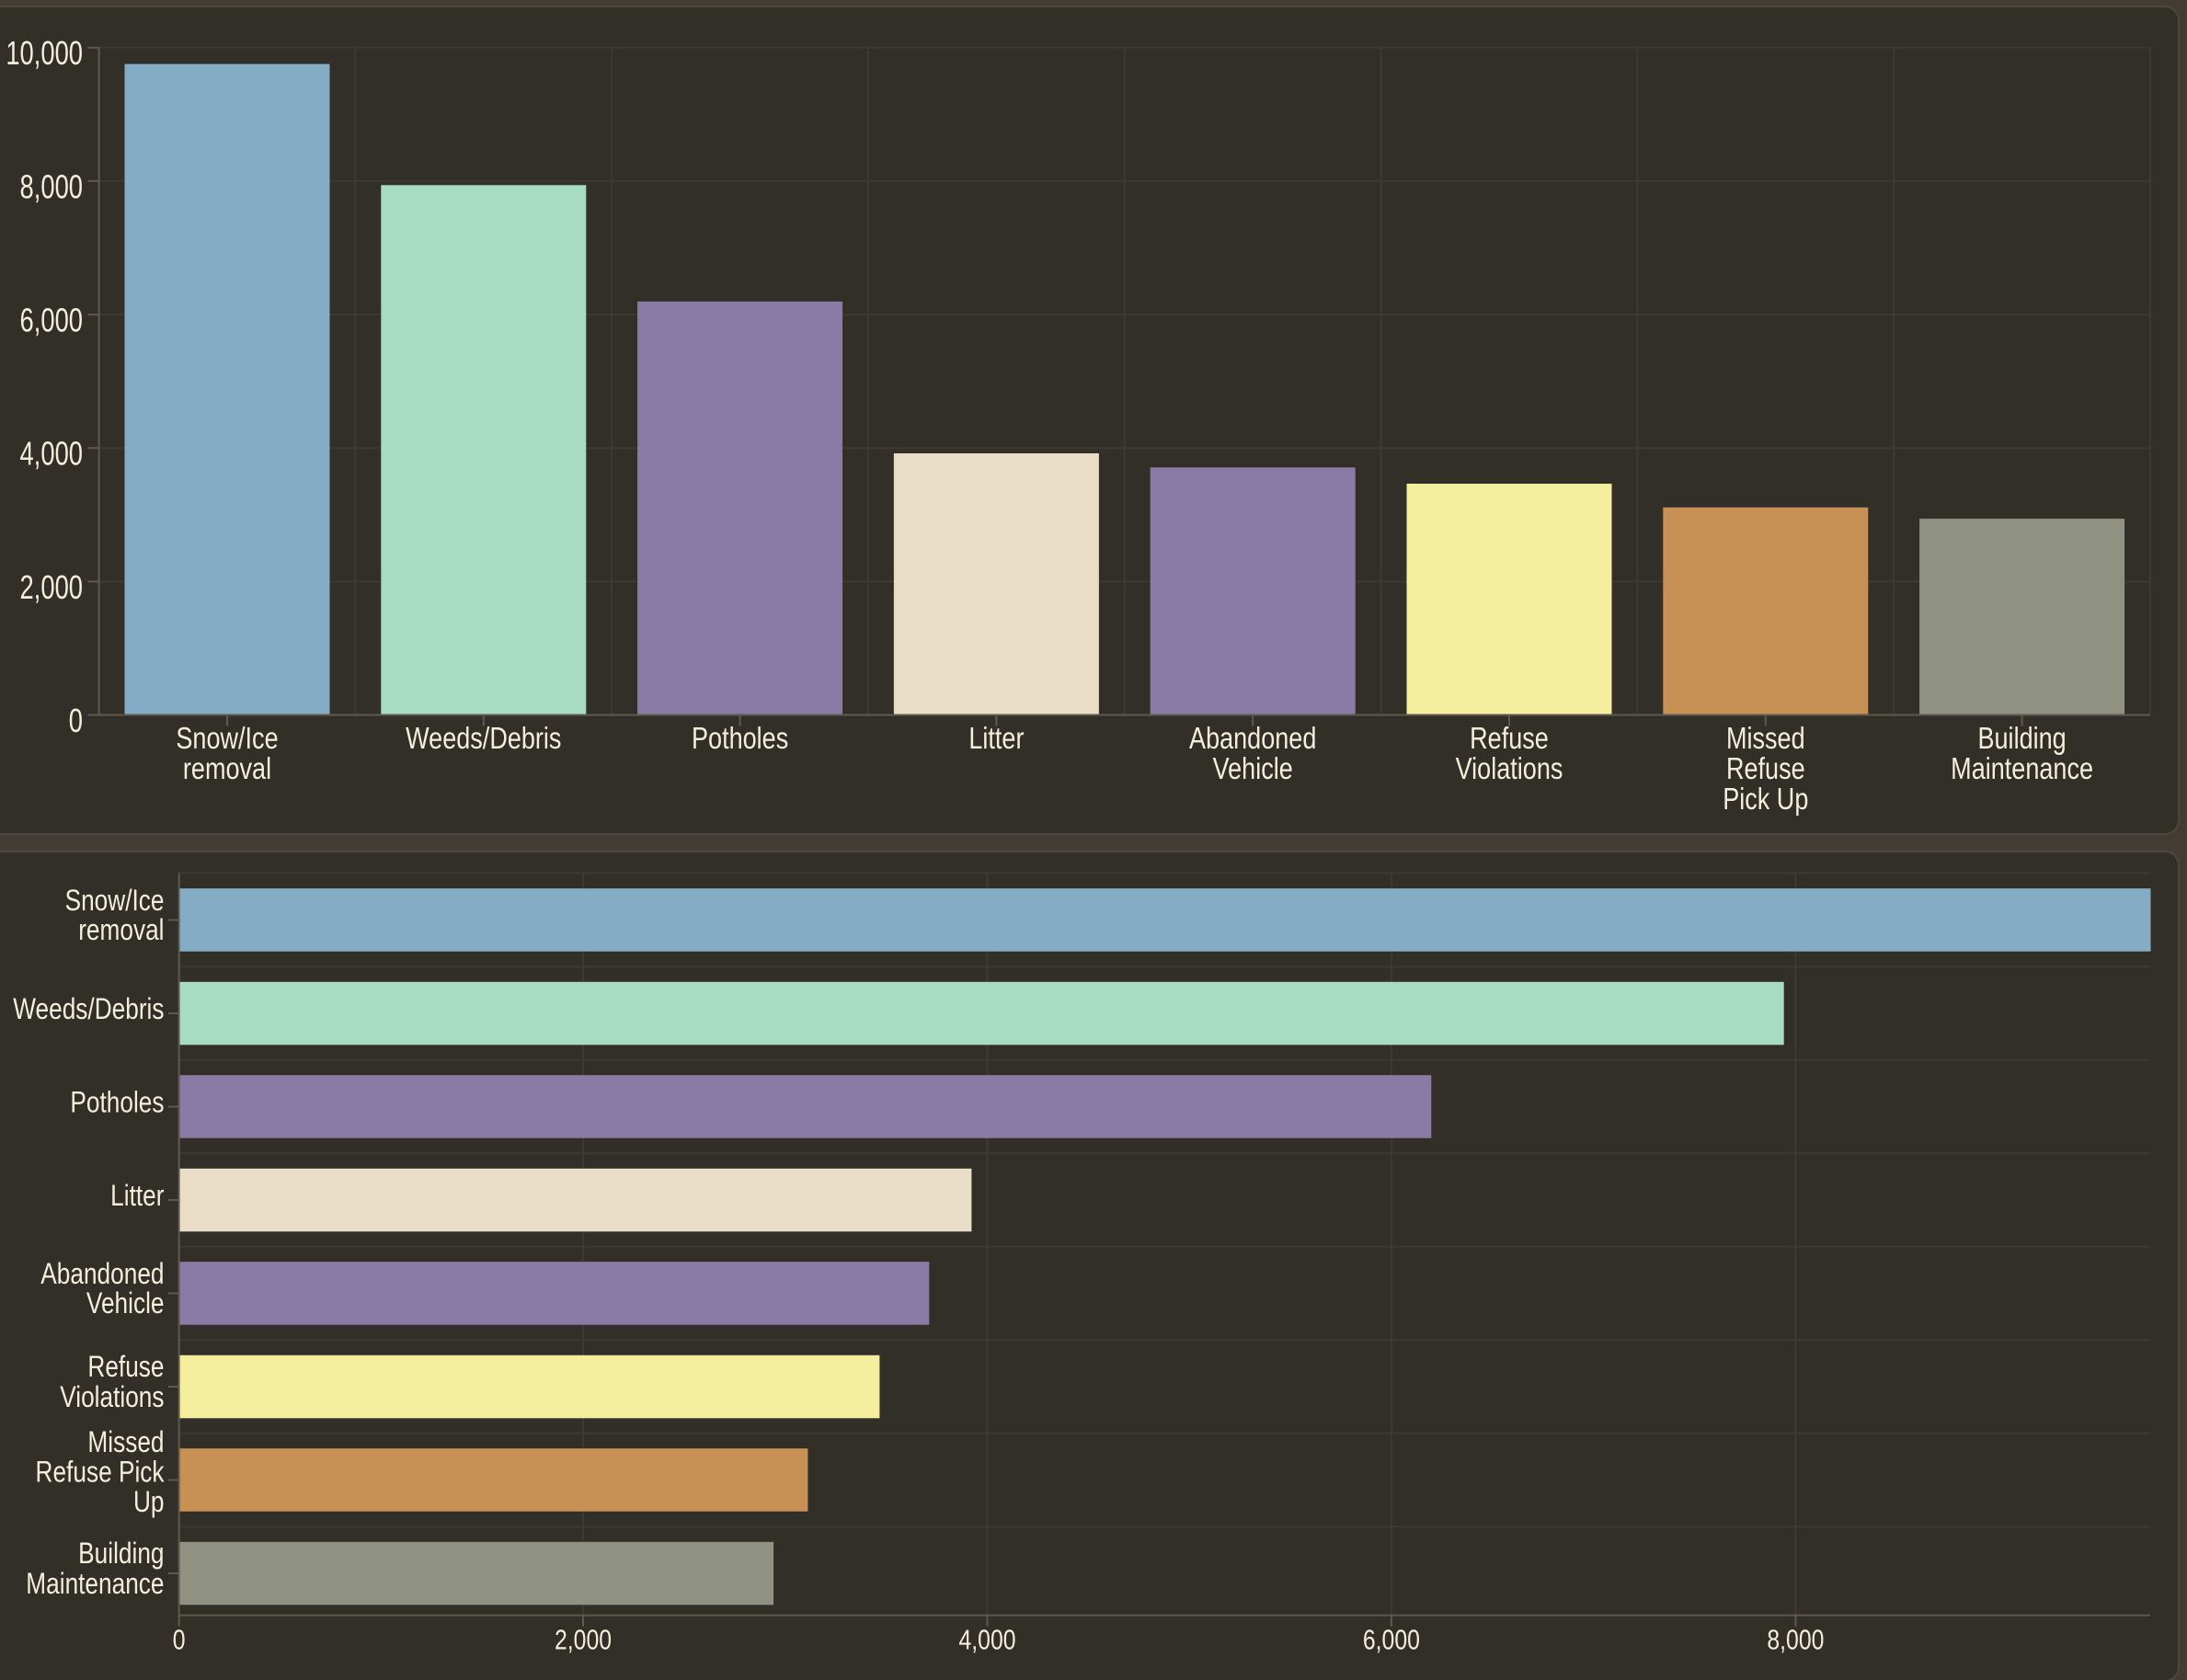  I want to click on svg-text: Refuse Pick, so click(100, 1473).